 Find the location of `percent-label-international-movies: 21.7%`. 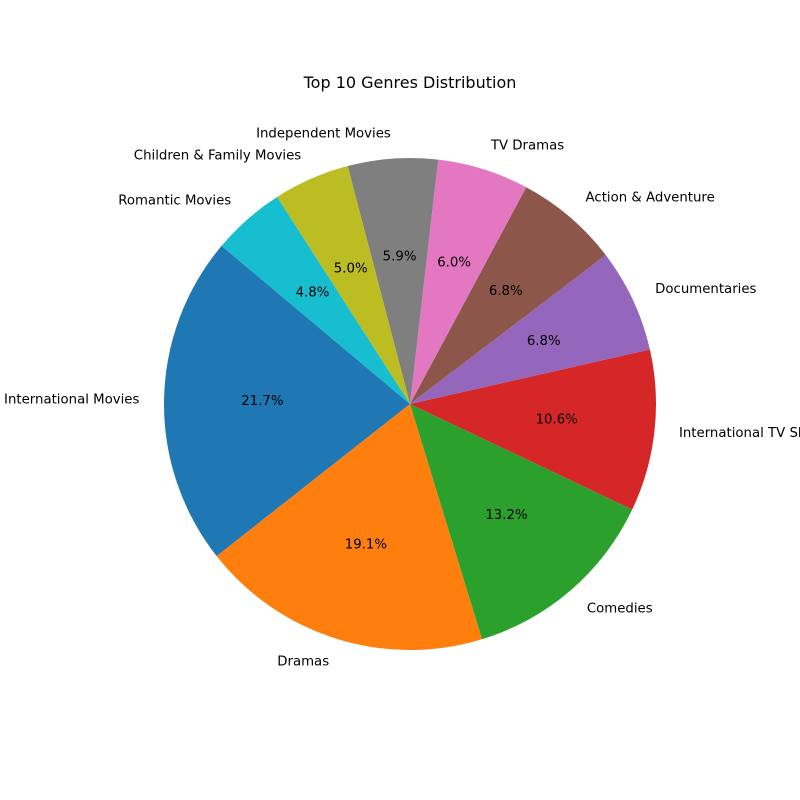

percent-label-international-movies: 21.7% is located at coordinates (262, 401).